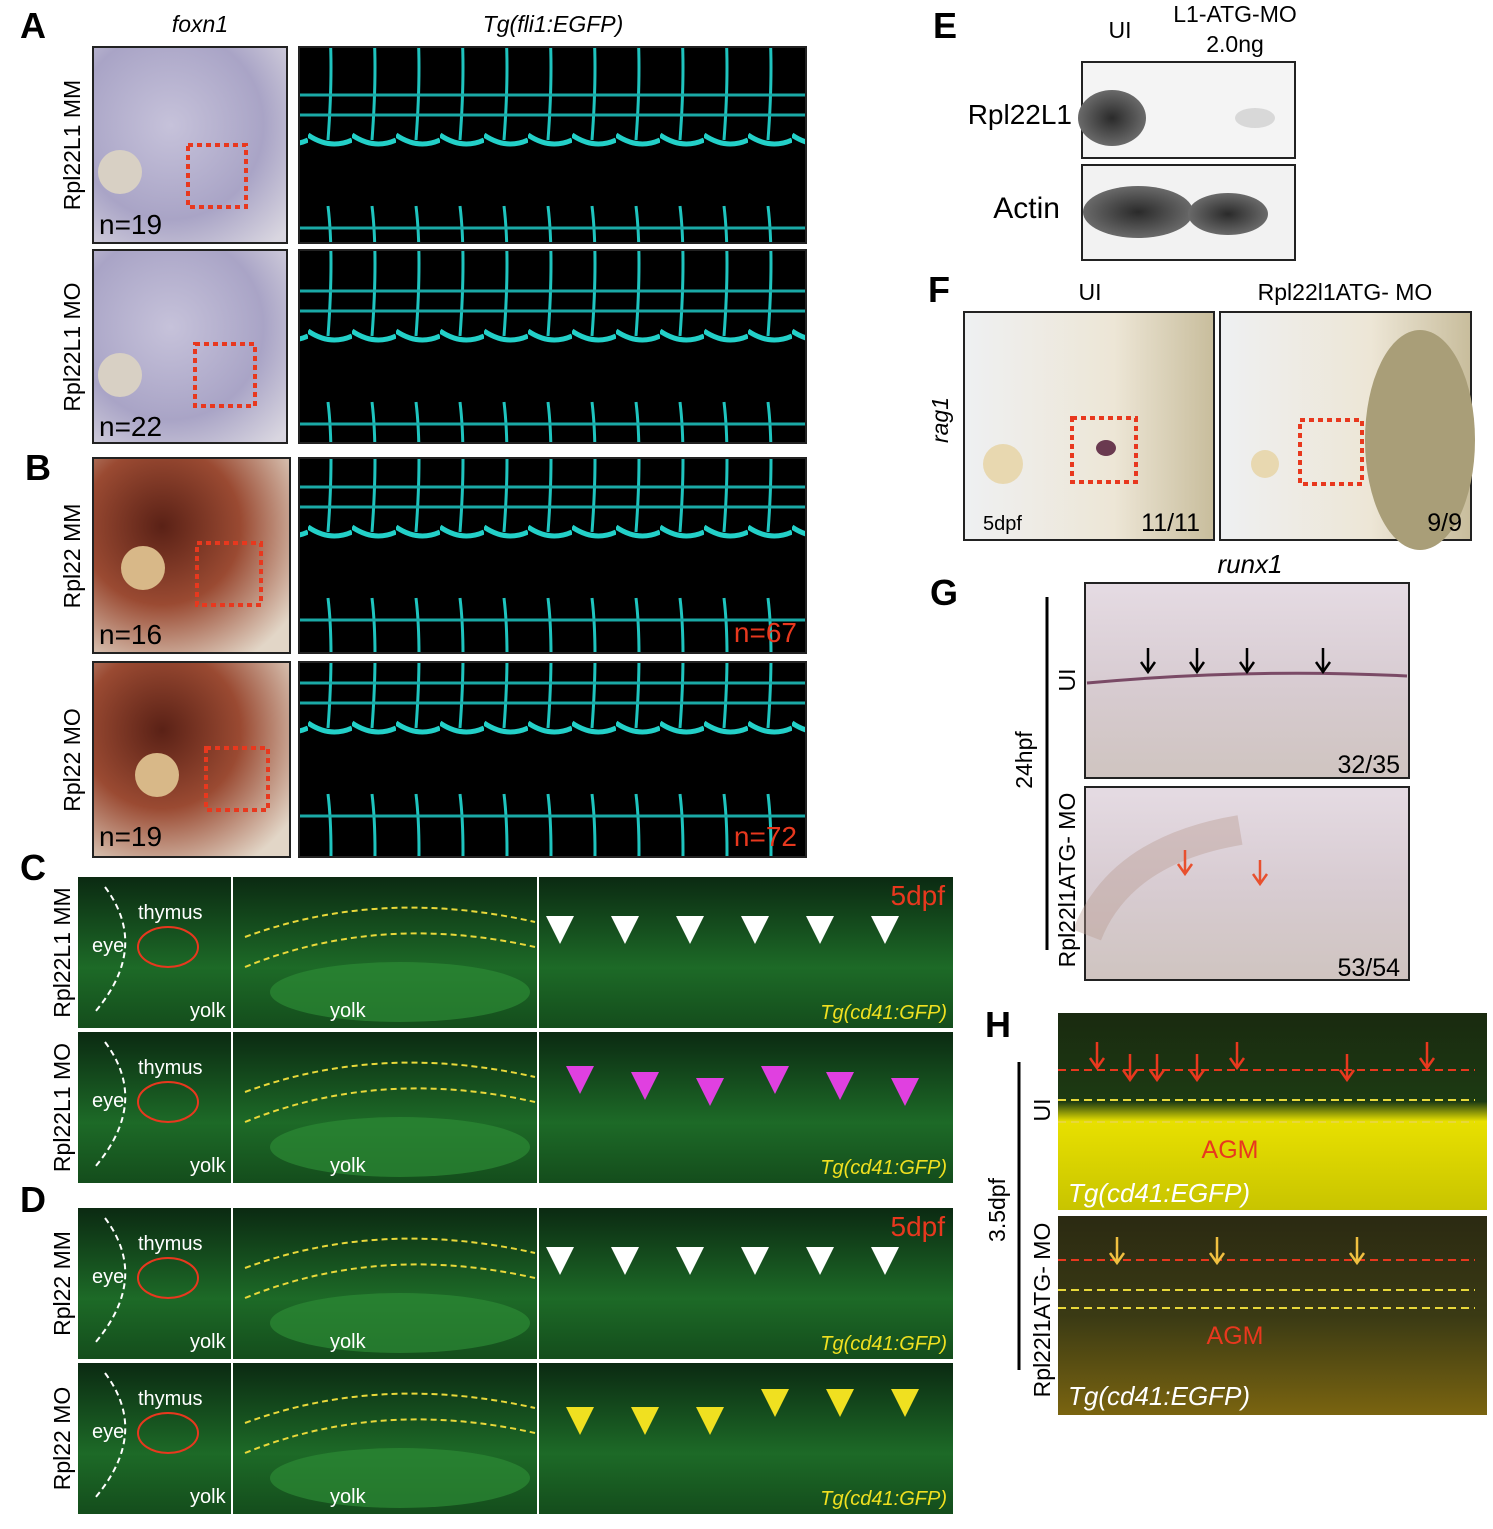  Describe the element at coordinates (1235, 14) in the screenshot. I see `lane-label: L1-ATG-MO` at that location.